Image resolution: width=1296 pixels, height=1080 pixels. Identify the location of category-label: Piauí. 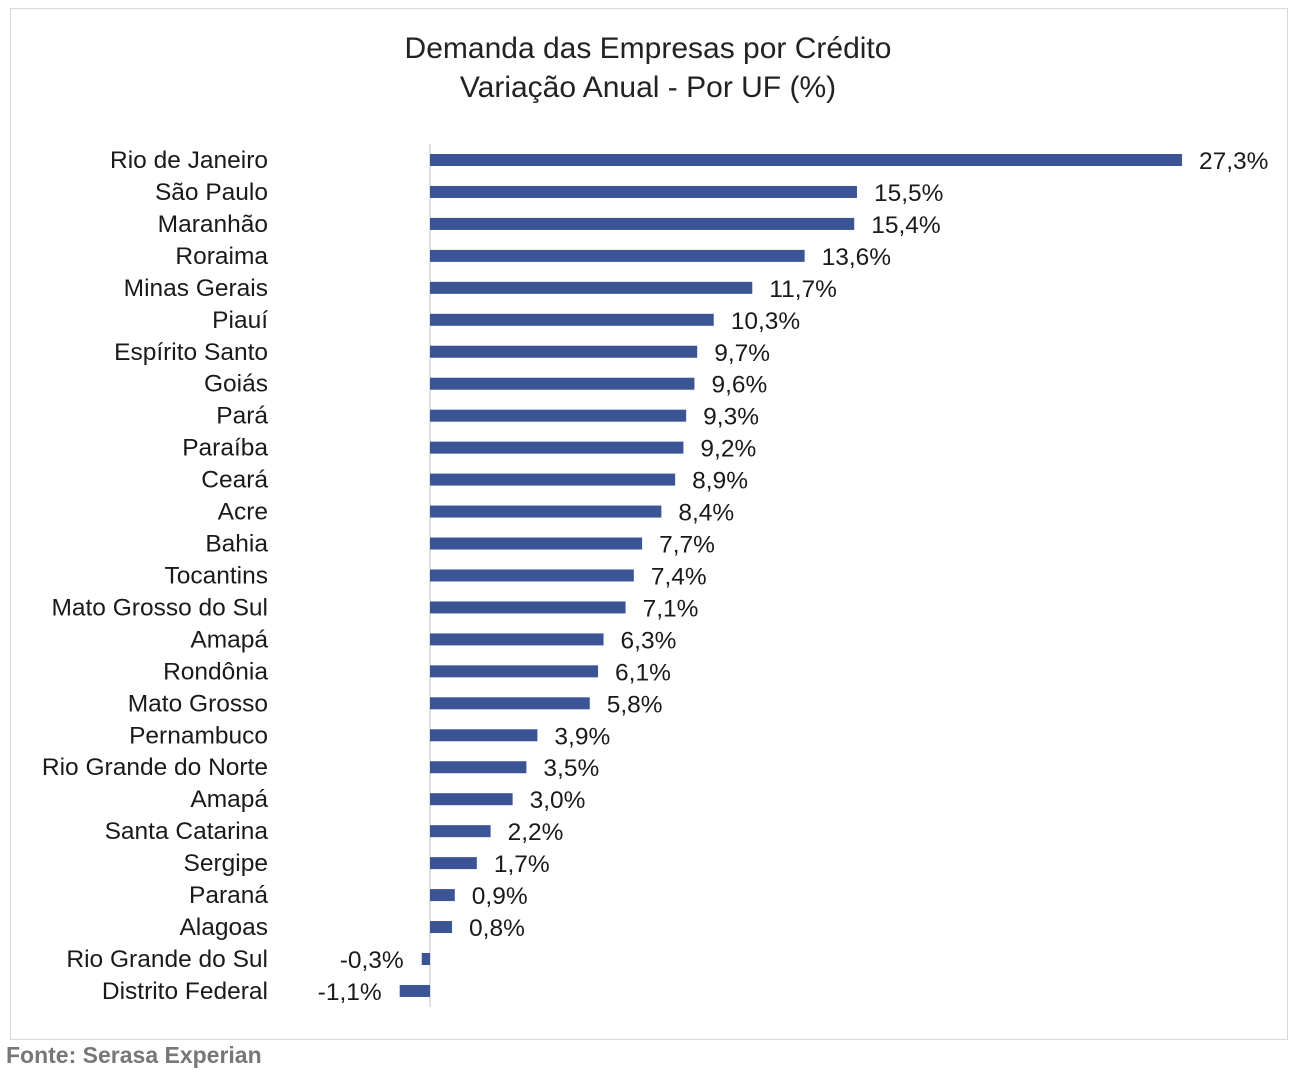
(240, 320).